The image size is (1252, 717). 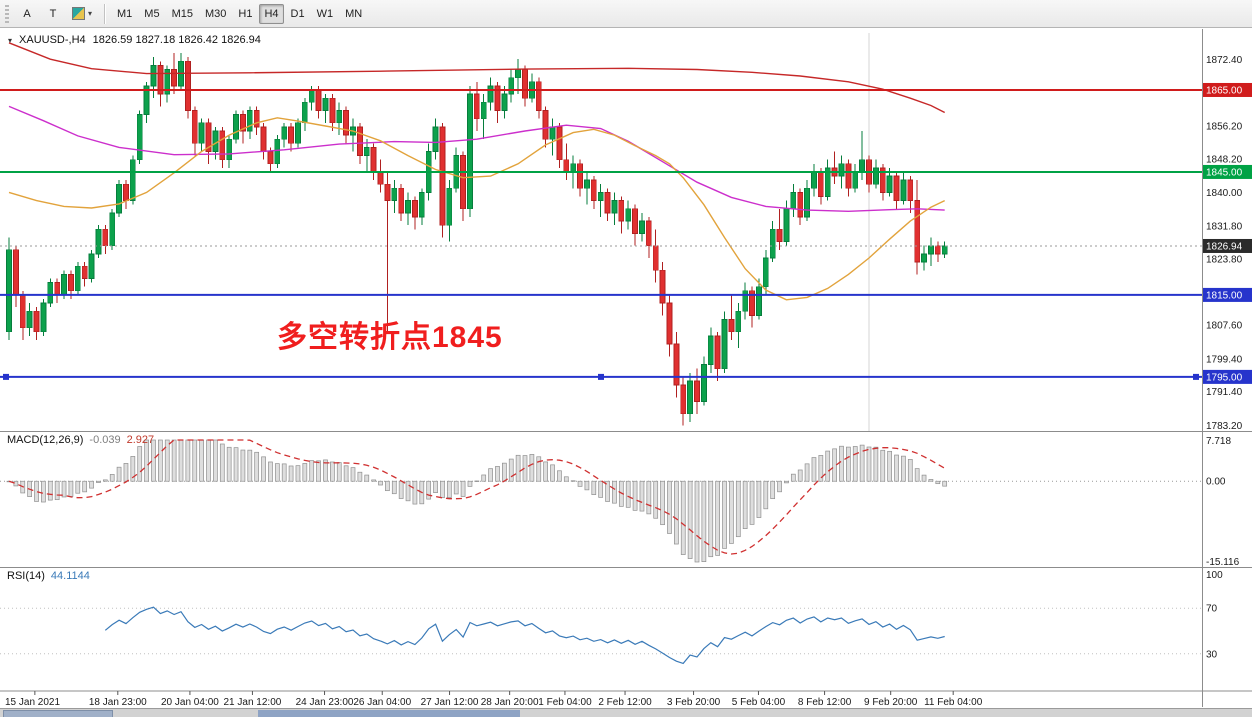 I want to click on timeframe-button-h4: H4, so click(x=271, y=13).